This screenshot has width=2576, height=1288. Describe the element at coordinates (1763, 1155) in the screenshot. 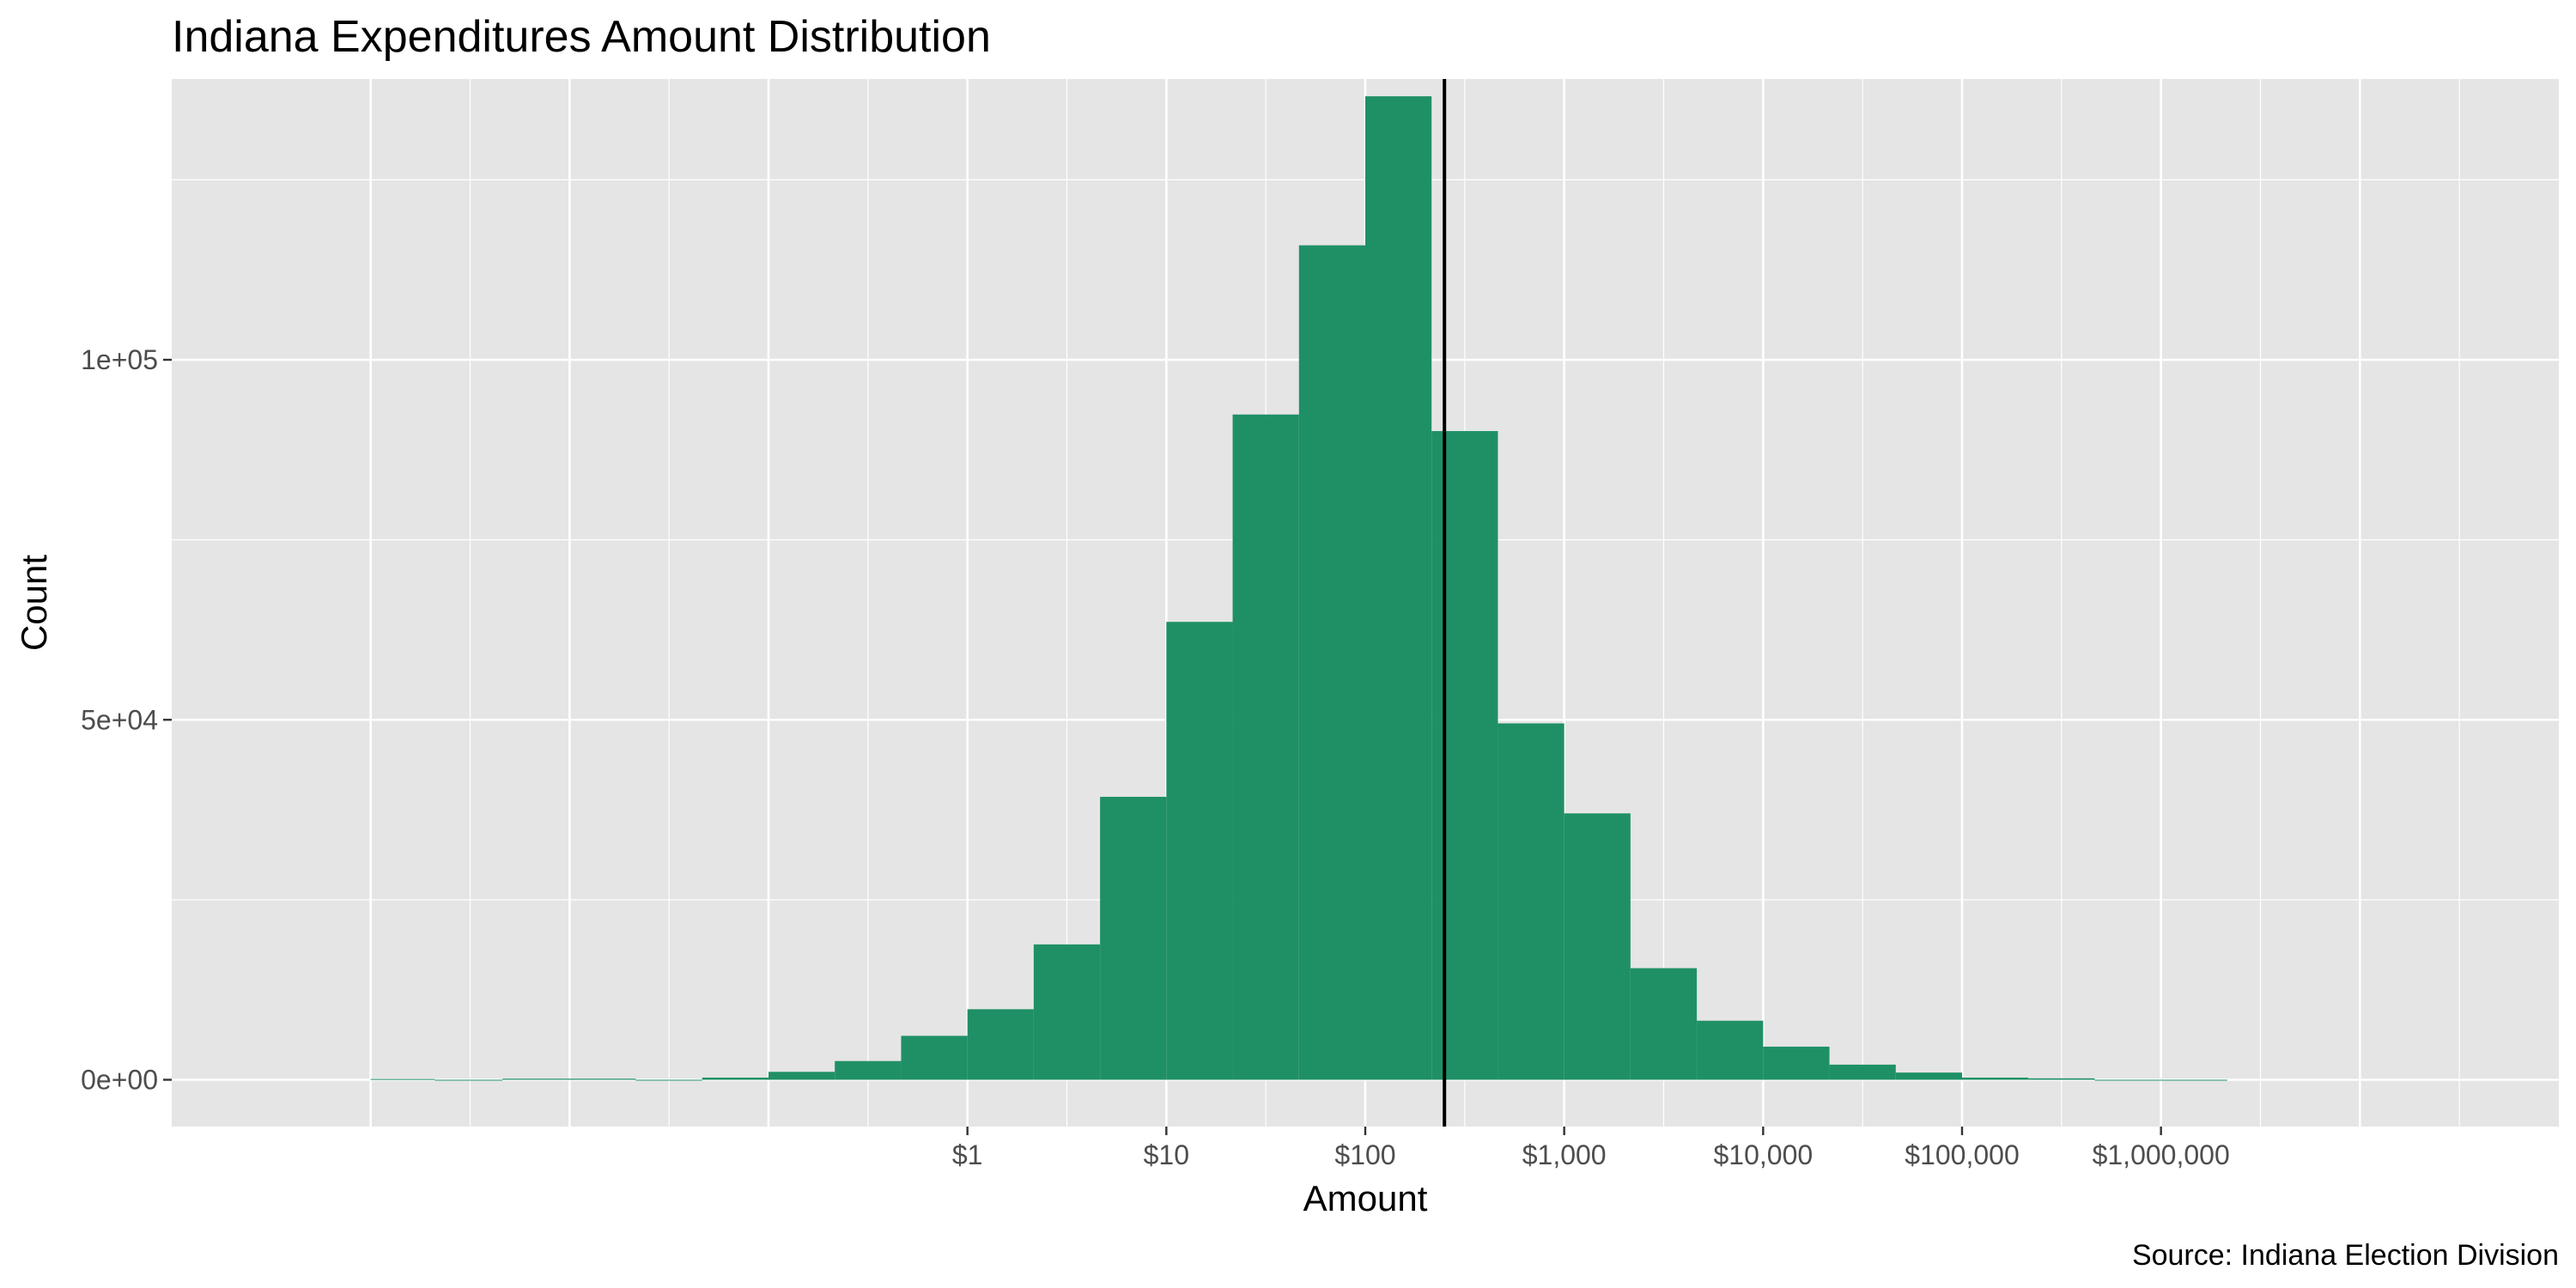

I see `x-tick-label: $10,000` at that location.